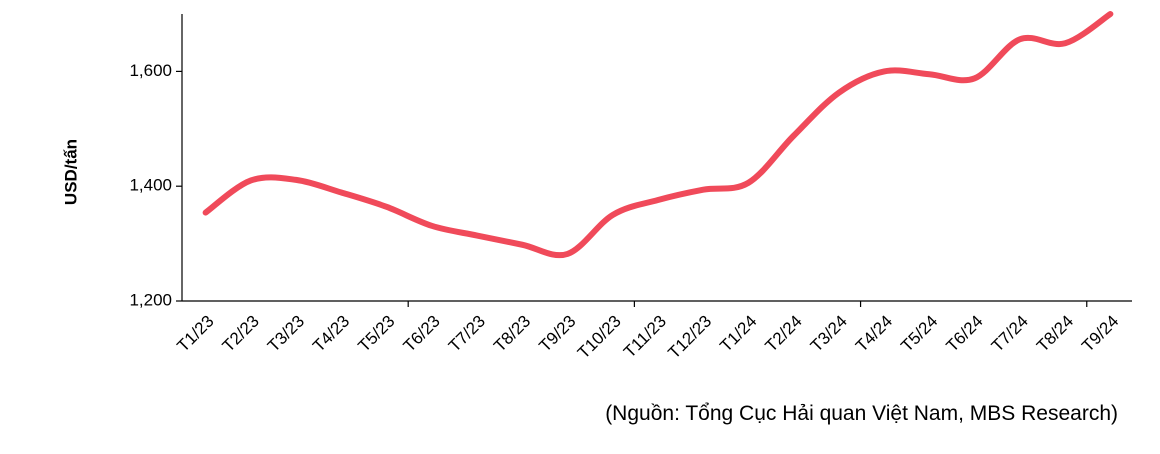  I want to click on x-tick-label: T10/23, so click(599, 337).